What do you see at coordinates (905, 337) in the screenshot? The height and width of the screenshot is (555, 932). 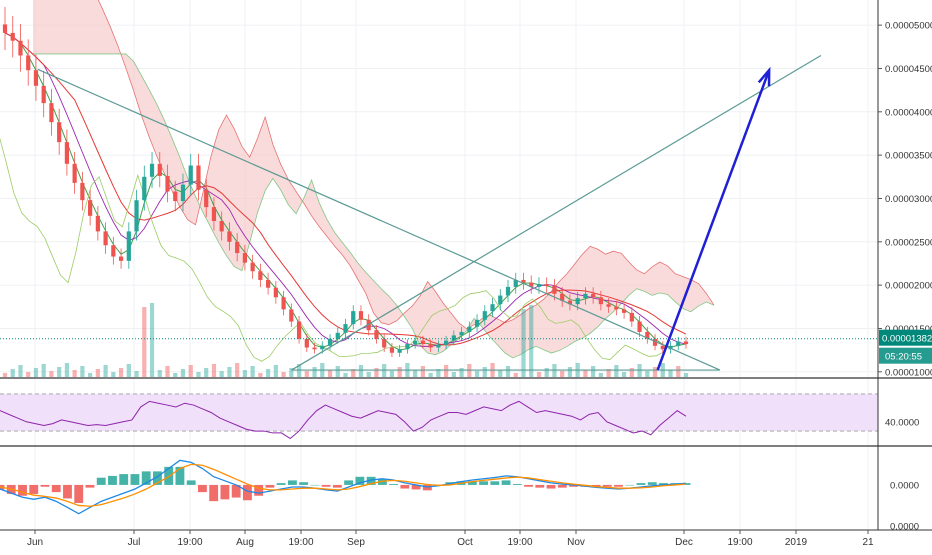 I see `current-price-badge` at bounding box center [905, 337].